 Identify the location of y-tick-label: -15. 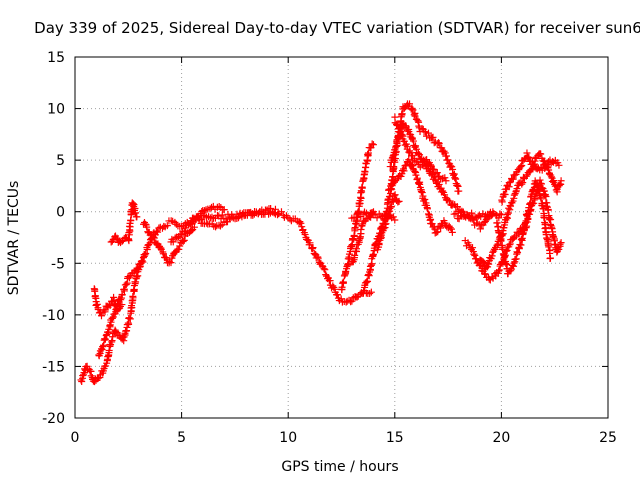
(53, 367).